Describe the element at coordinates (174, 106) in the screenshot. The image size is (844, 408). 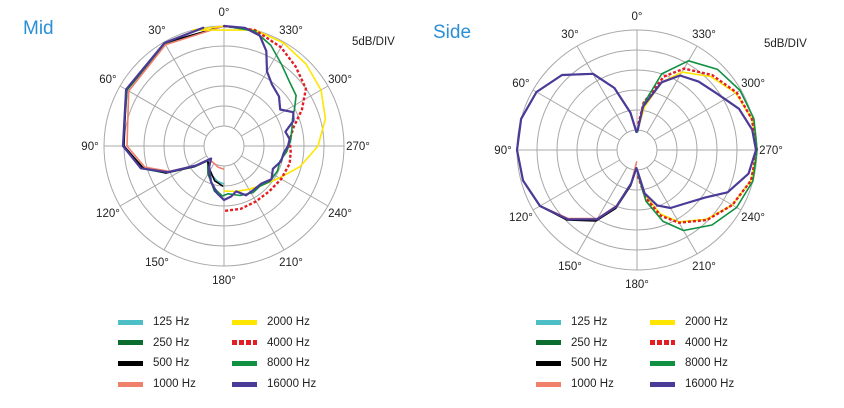
I see `series-500hz` at that location.